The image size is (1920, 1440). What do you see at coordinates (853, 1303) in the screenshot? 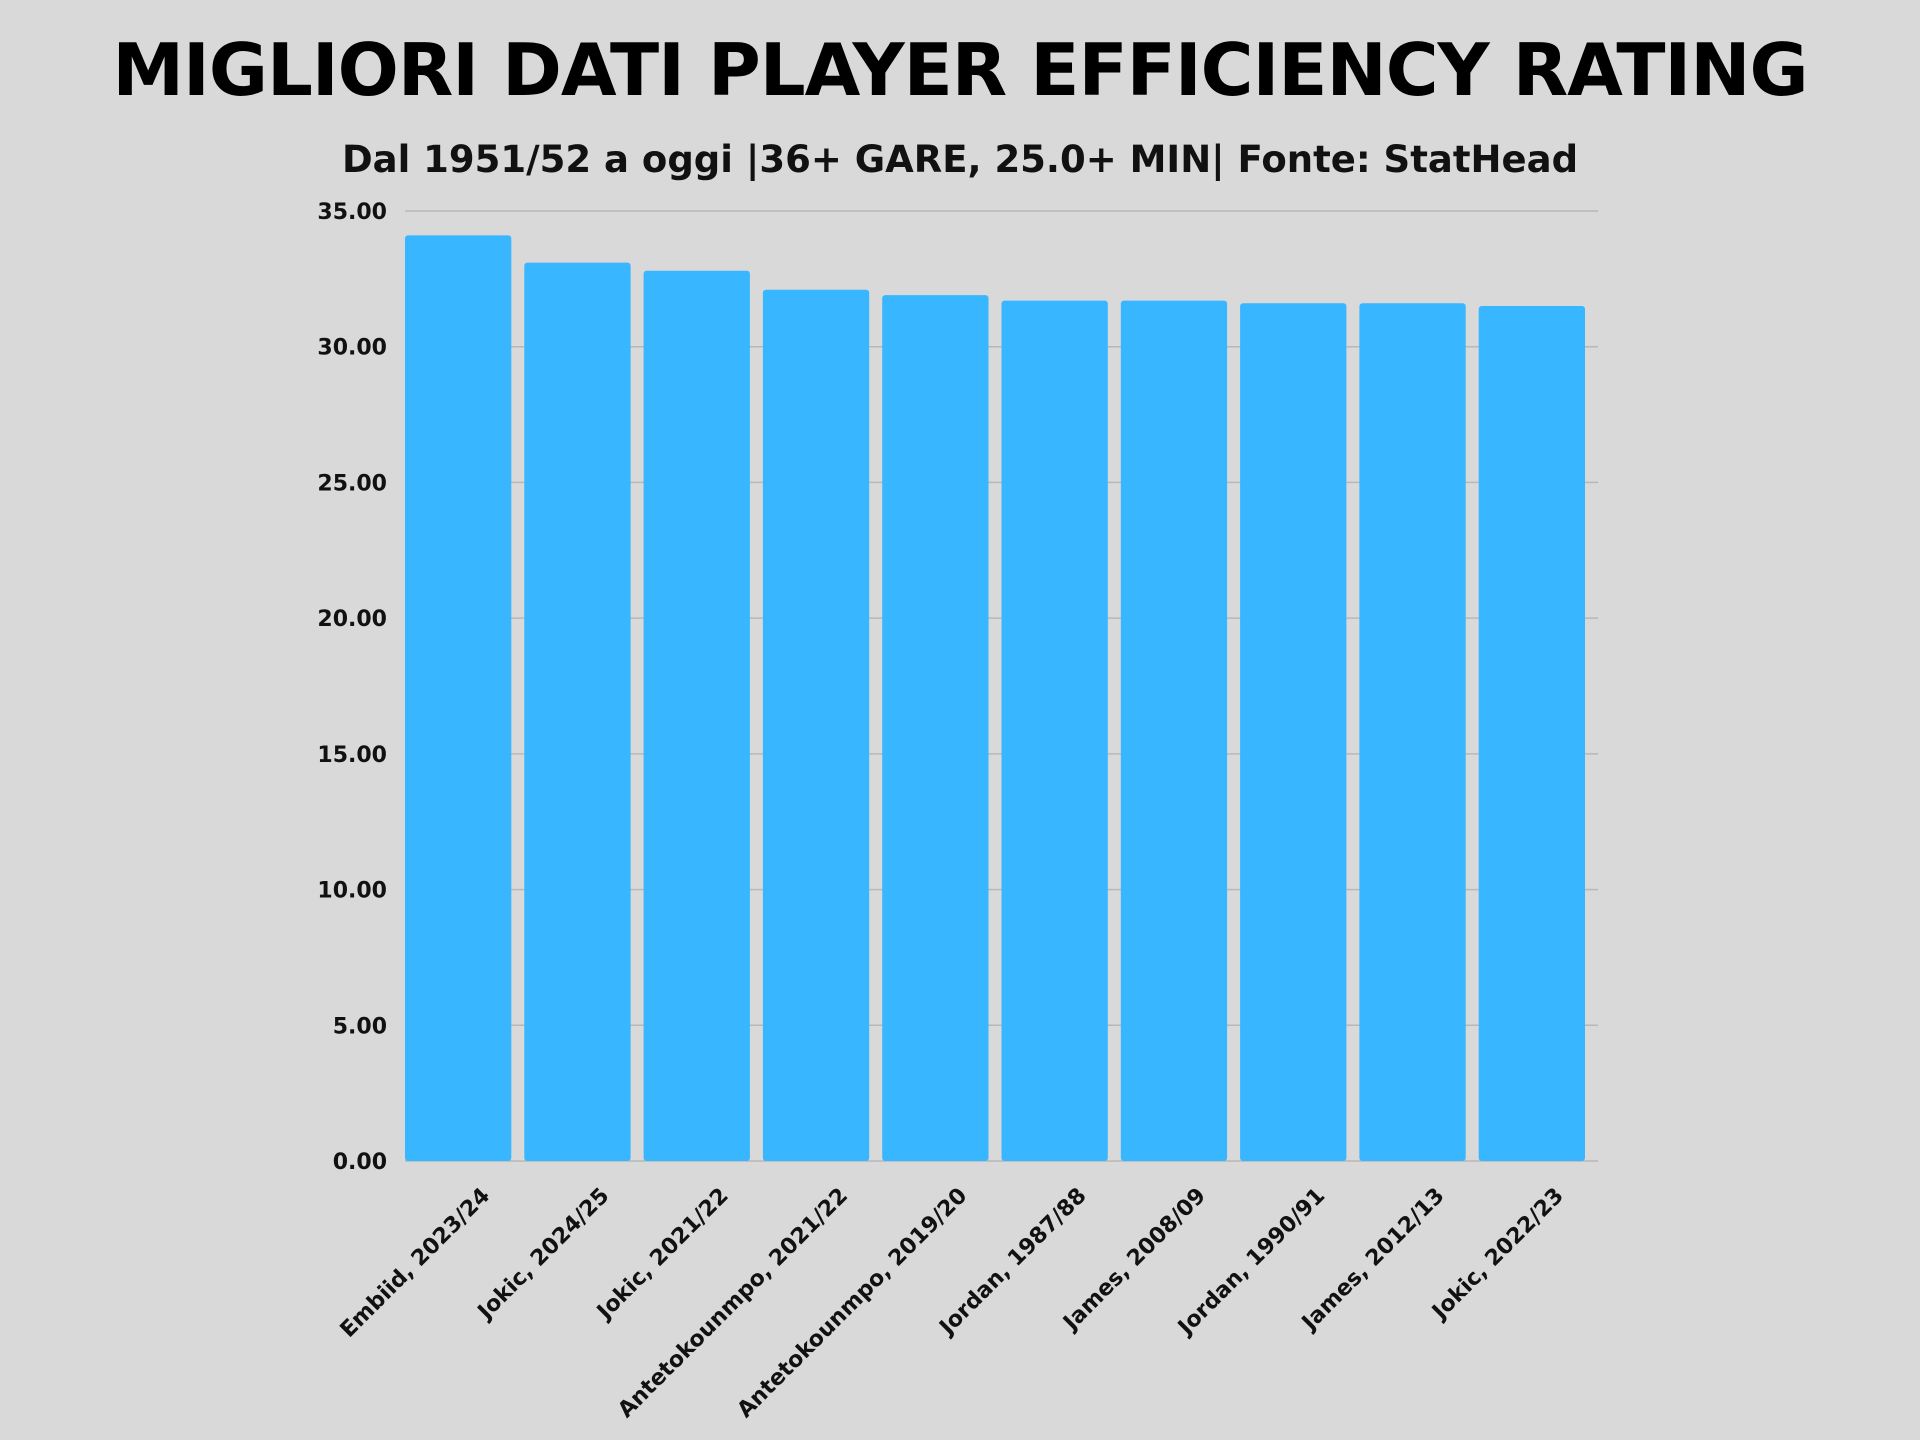
I see `x-category-label: Antetokounmpo, 2019/20` at bounding box center [853, 1303].